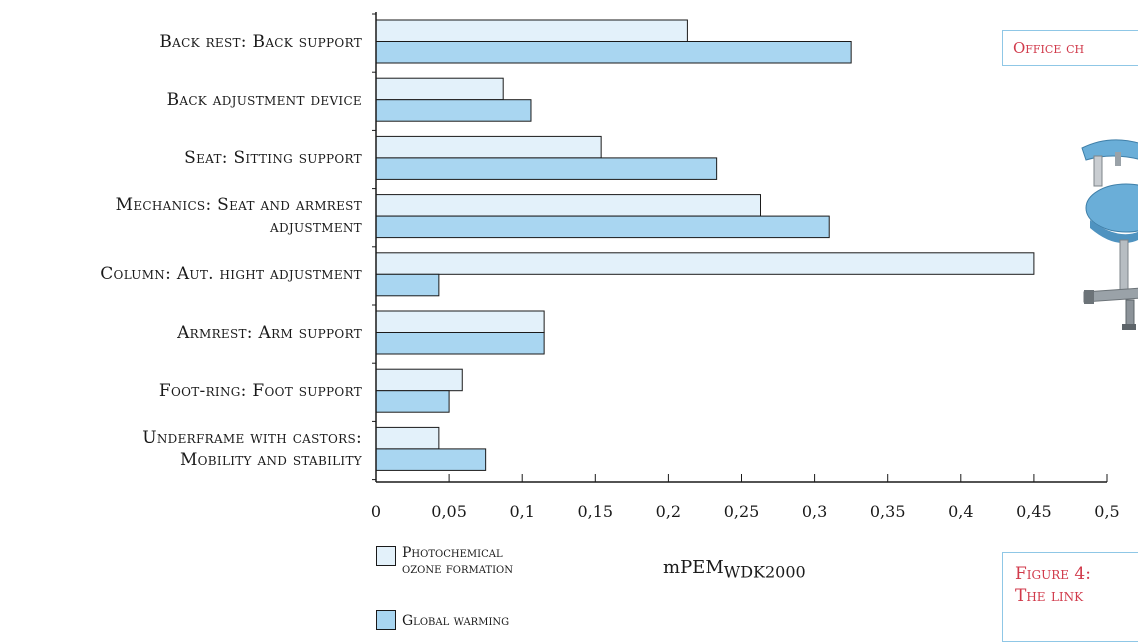 The width and height of the screenshot is (1138, 642). Describe the element at coordinates (887, 511) in the screenshot. I see `x-tick-label: 0,35` at that location.